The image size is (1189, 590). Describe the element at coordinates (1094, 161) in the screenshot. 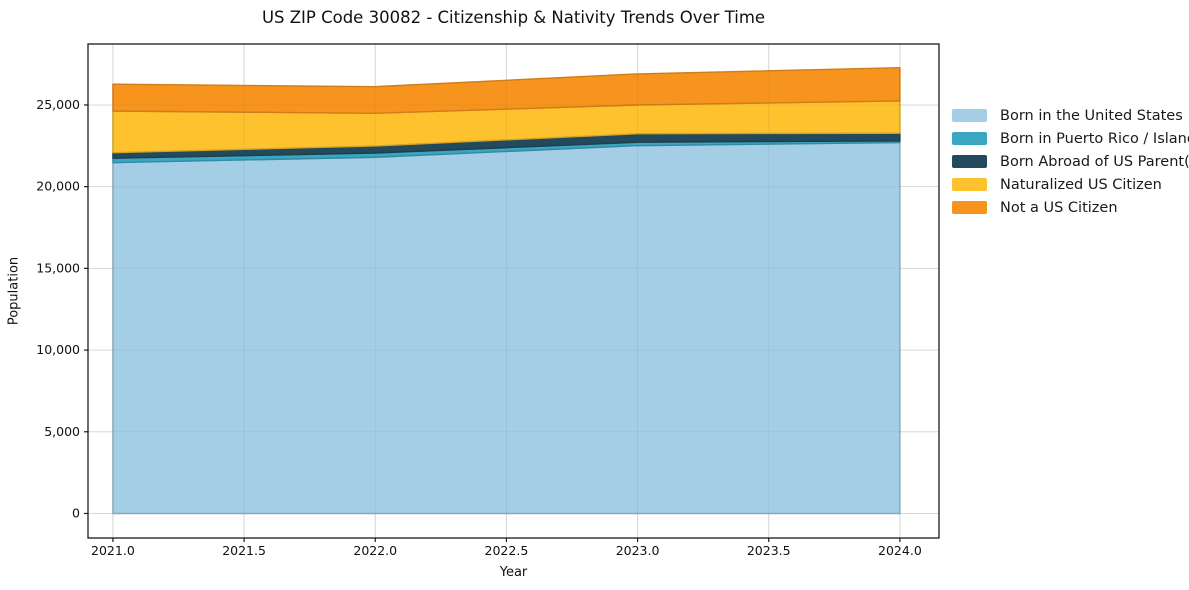

I see `legend-label: Born Abroad of US Parent(s)` at that location.